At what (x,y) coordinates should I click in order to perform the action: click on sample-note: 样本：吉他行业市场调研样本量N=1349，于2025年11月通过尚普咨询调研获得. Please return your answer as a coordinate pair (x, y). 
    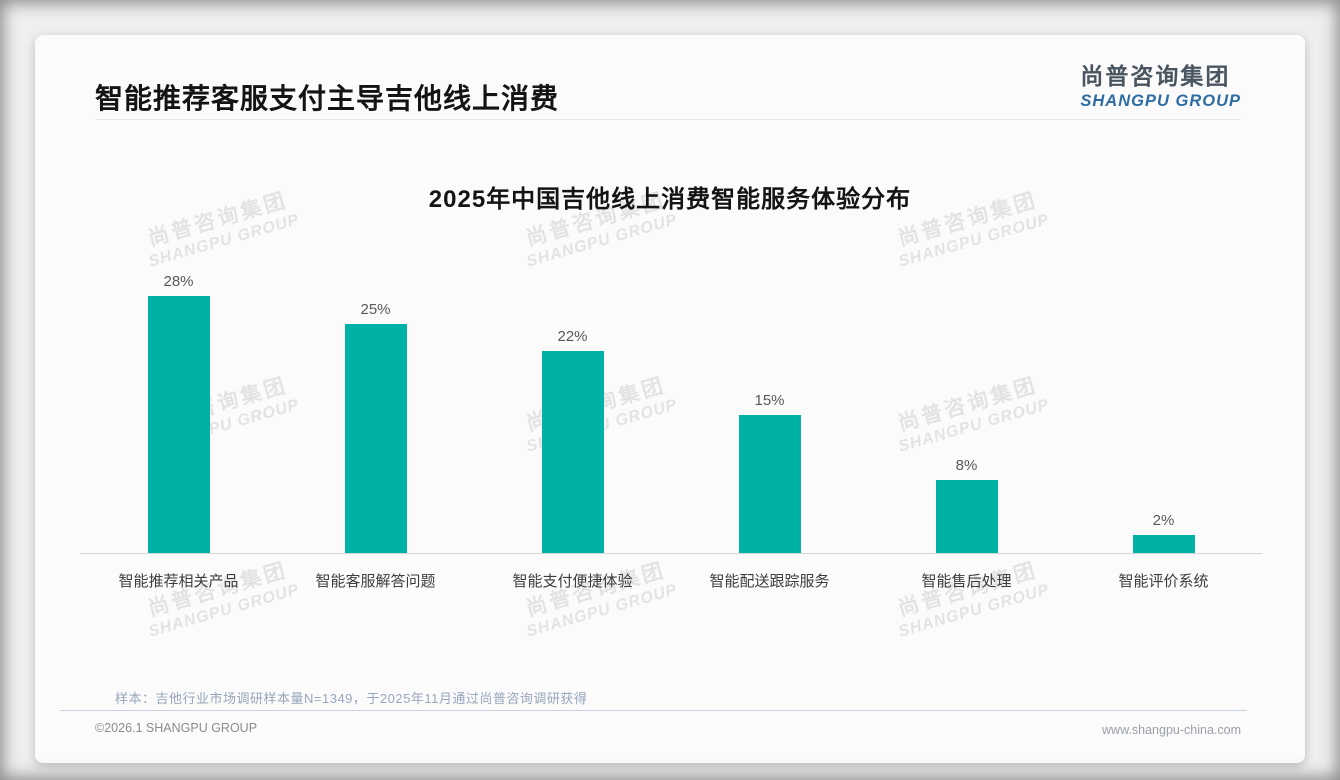
    Looking at the image, I should click on (351, 698).